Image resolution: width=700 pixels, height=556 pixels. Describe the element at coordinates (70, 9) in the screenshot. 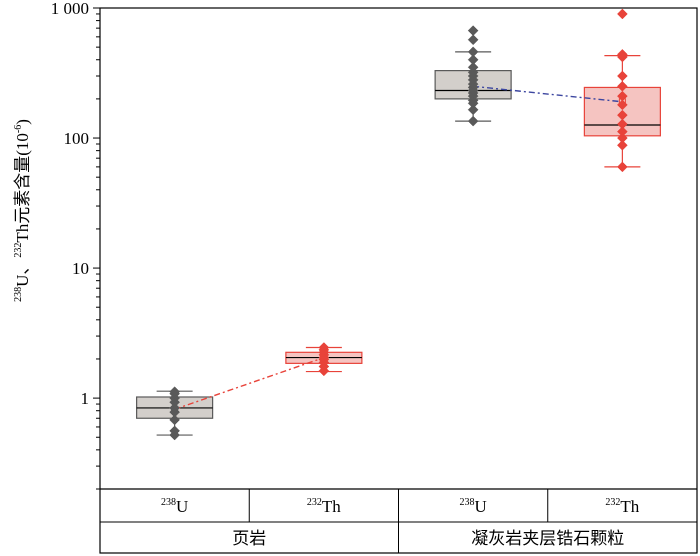

I see `y-tick-label: 1 000` at that location.